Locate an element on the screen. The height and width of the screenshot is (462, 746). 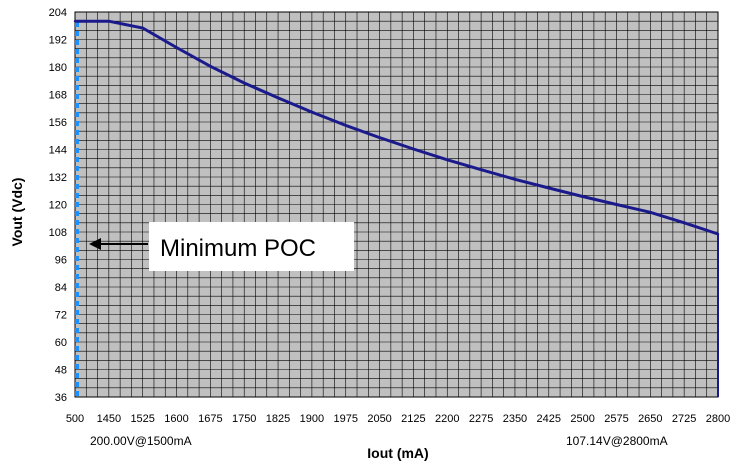
y-axis-label: Vout (Vdc) is located at coordinates (17, 212).